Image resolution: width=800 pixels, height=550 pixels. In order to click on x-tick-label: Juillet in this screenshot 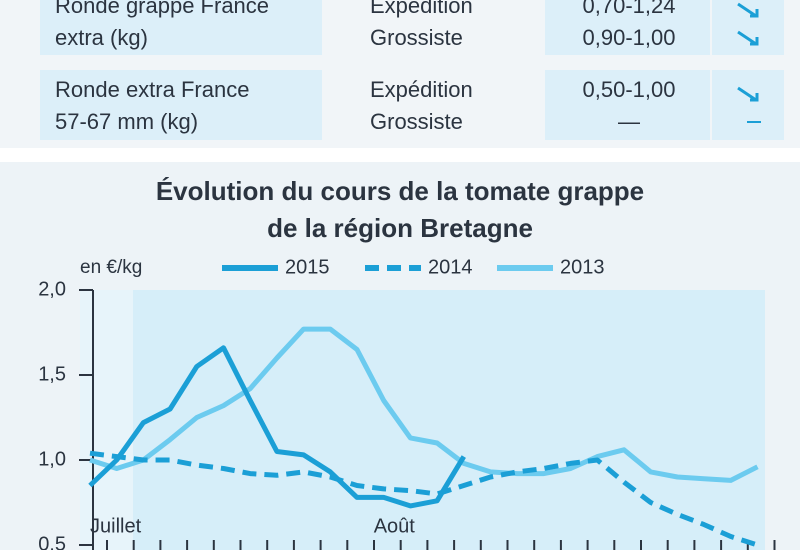, I will do `click(116, 526)`.